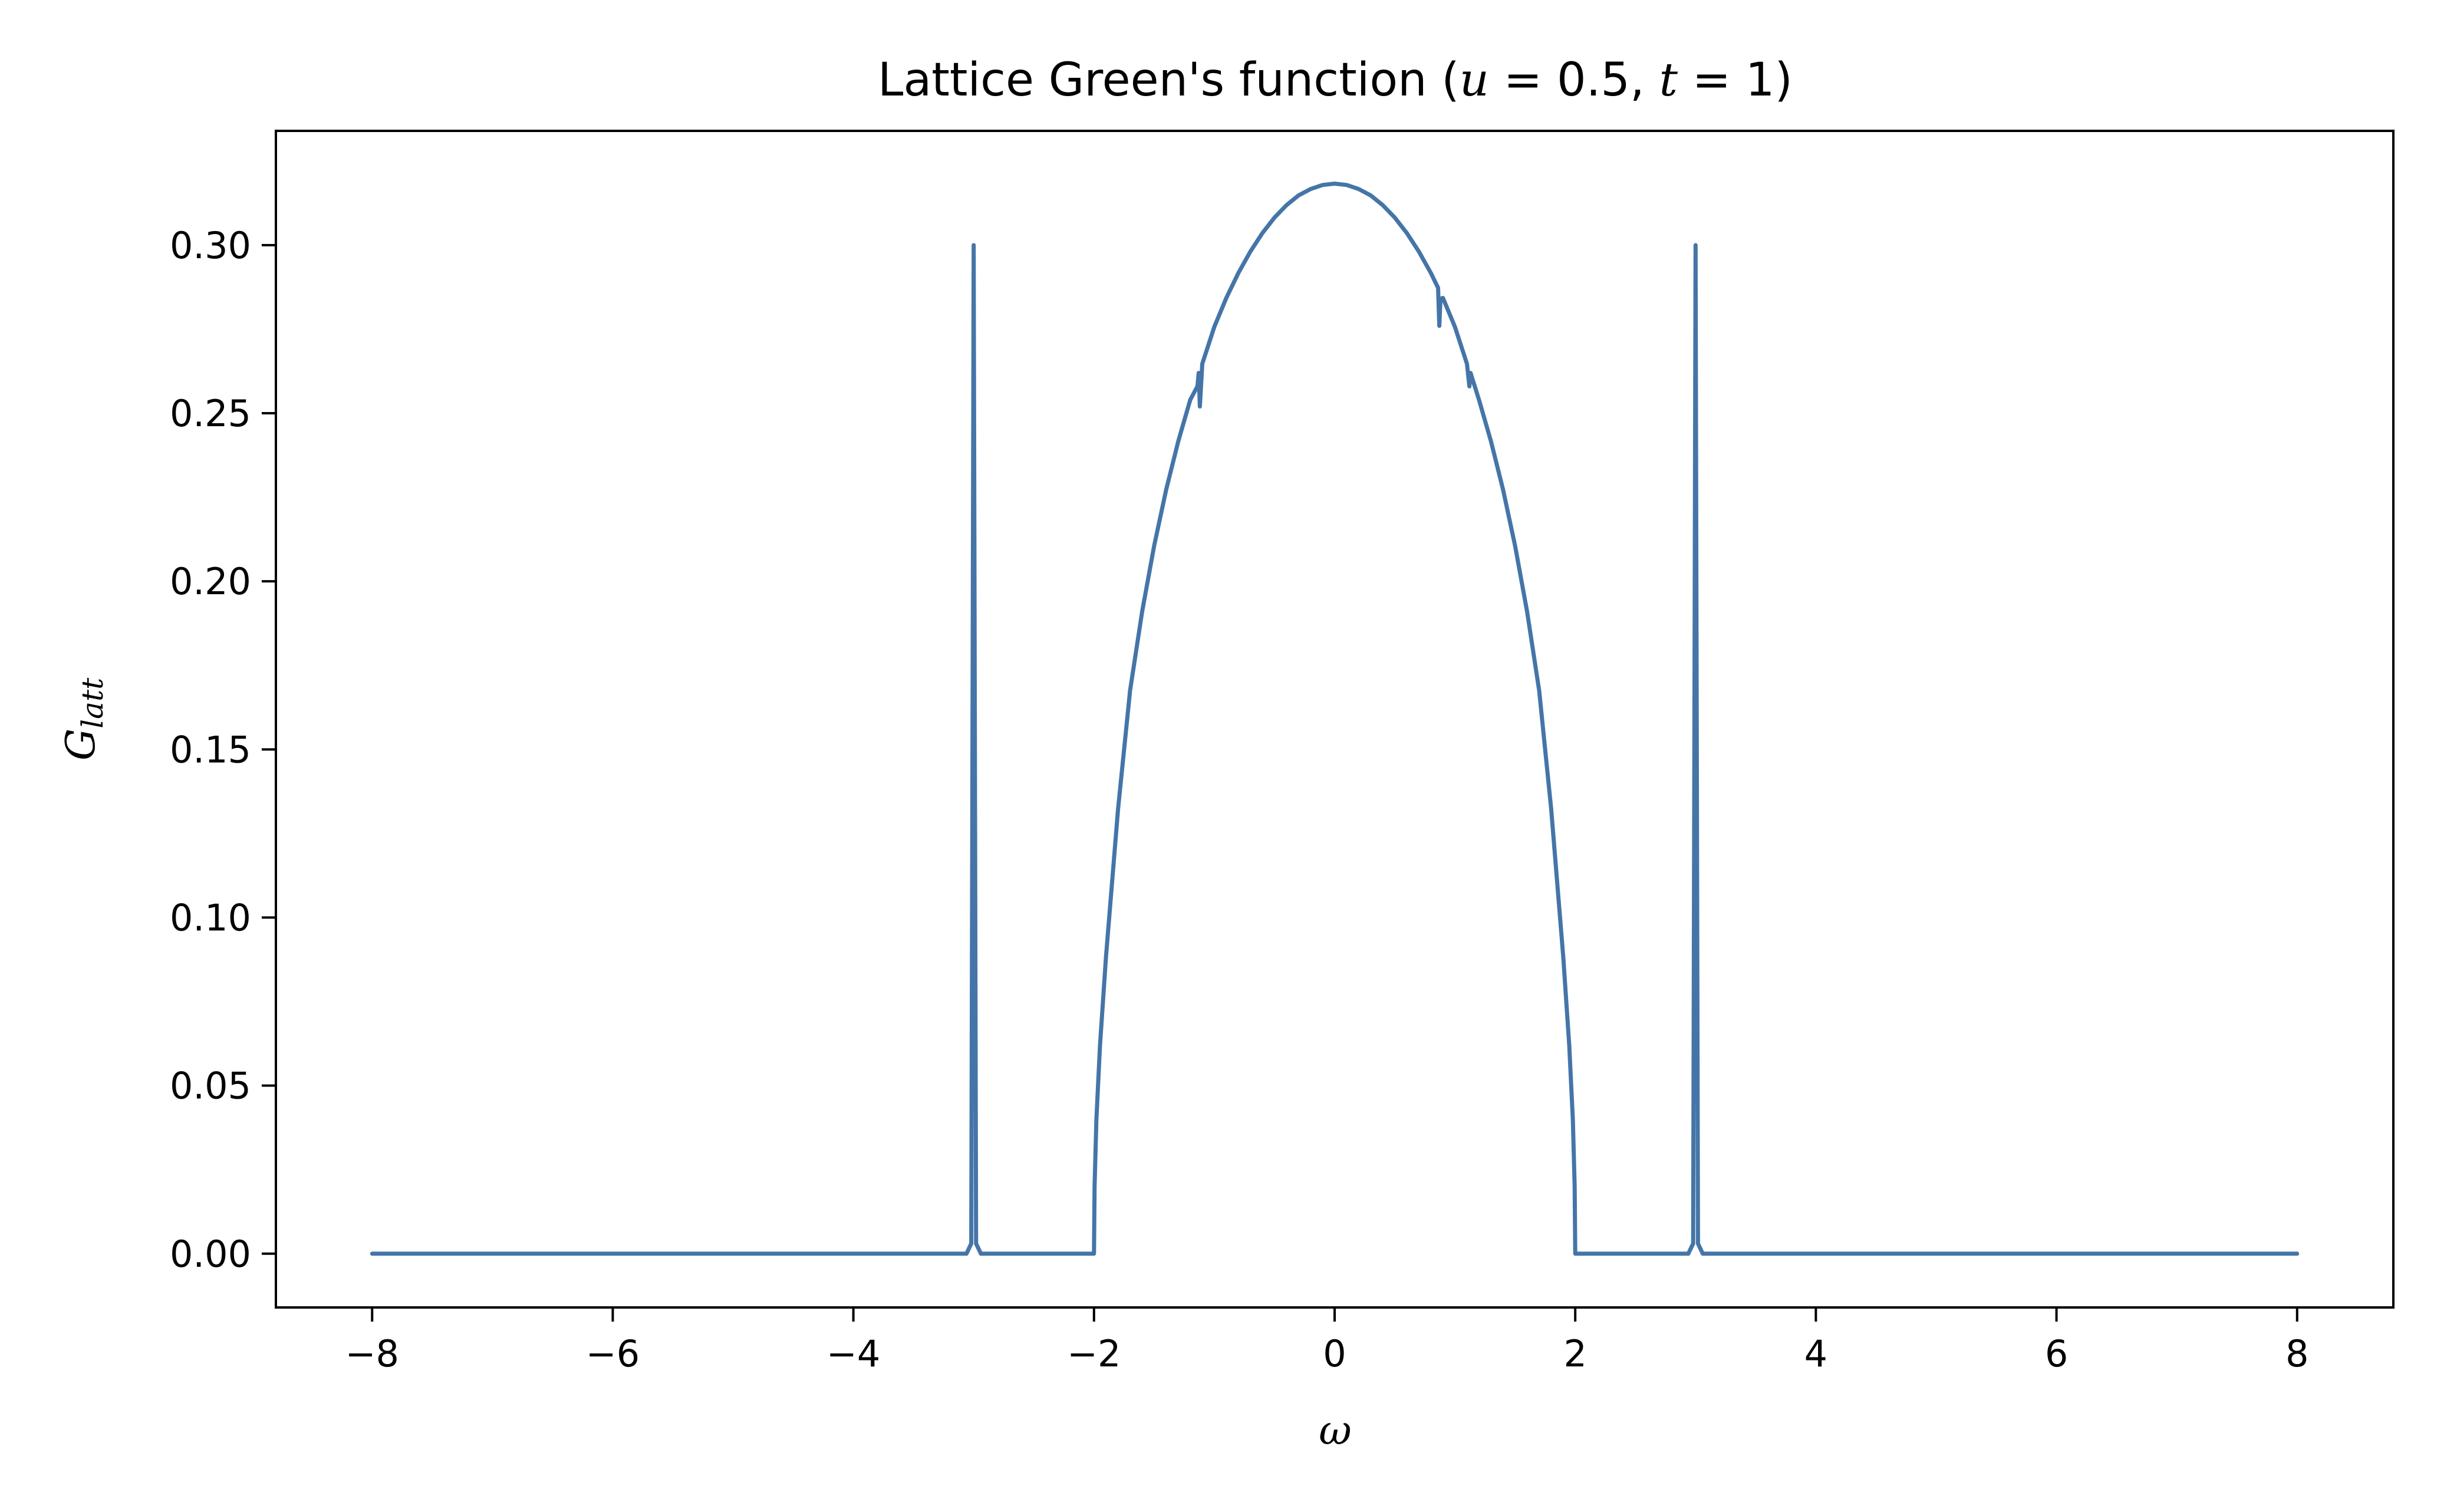  Describe the element at coordinates (1474, 80) in the screenshot. I see `title-u-symbol: u` at that location.